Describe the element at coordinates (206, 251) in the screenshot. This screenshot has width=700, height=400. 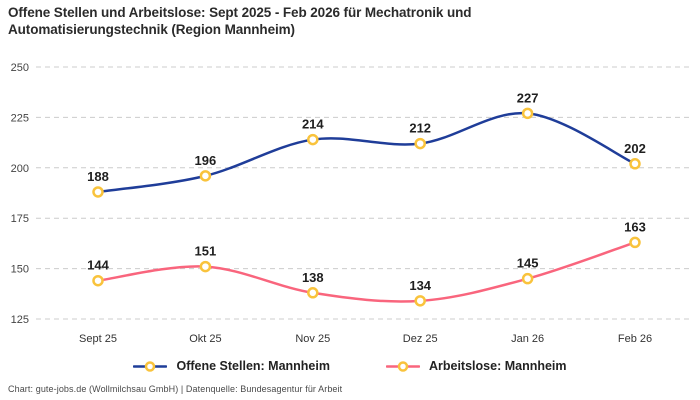
I see `data-point-label: 151` at that location.